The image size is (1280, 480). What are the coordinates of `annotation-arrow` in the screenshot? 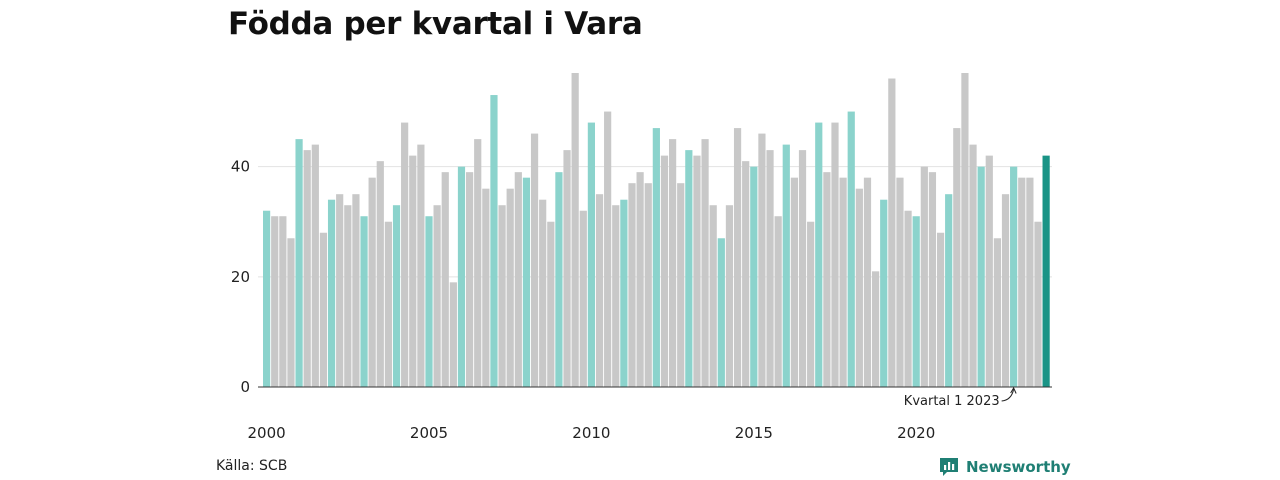 It's located at (1008, 395).